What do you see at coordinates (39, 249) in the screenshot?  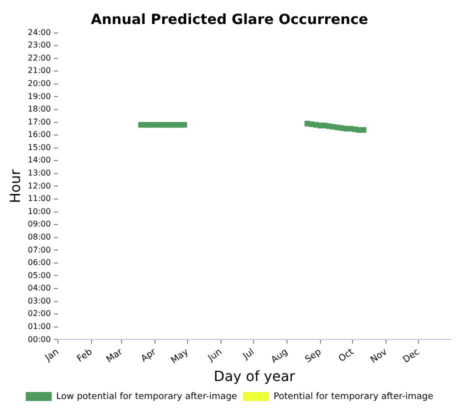 I see `y-tick-label: 07:00` at bounding box center [39, 249].